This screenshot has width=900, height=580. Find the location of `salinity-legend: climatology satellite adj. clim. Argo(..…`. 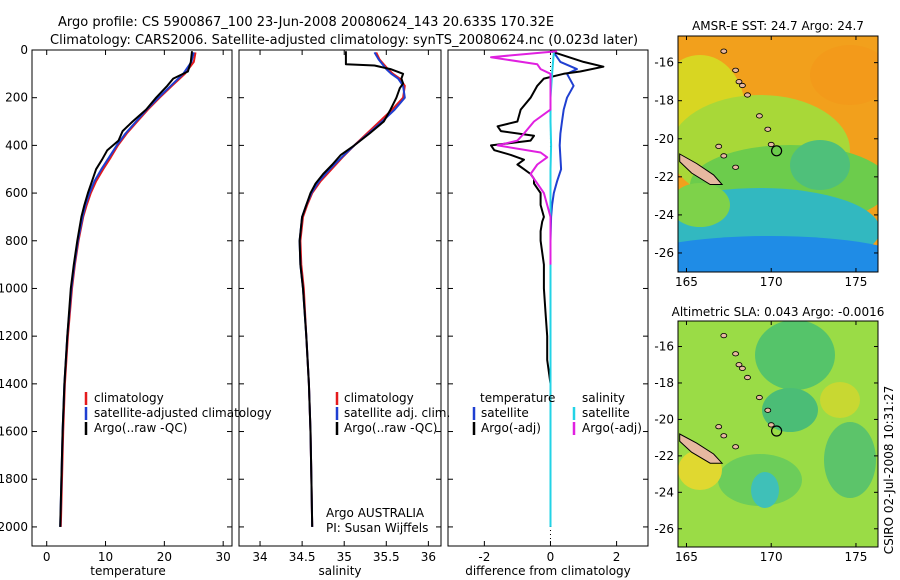

salinity-legend: climatology satellite adj. clim. Argo(..… is located at coordinates (388, 463).